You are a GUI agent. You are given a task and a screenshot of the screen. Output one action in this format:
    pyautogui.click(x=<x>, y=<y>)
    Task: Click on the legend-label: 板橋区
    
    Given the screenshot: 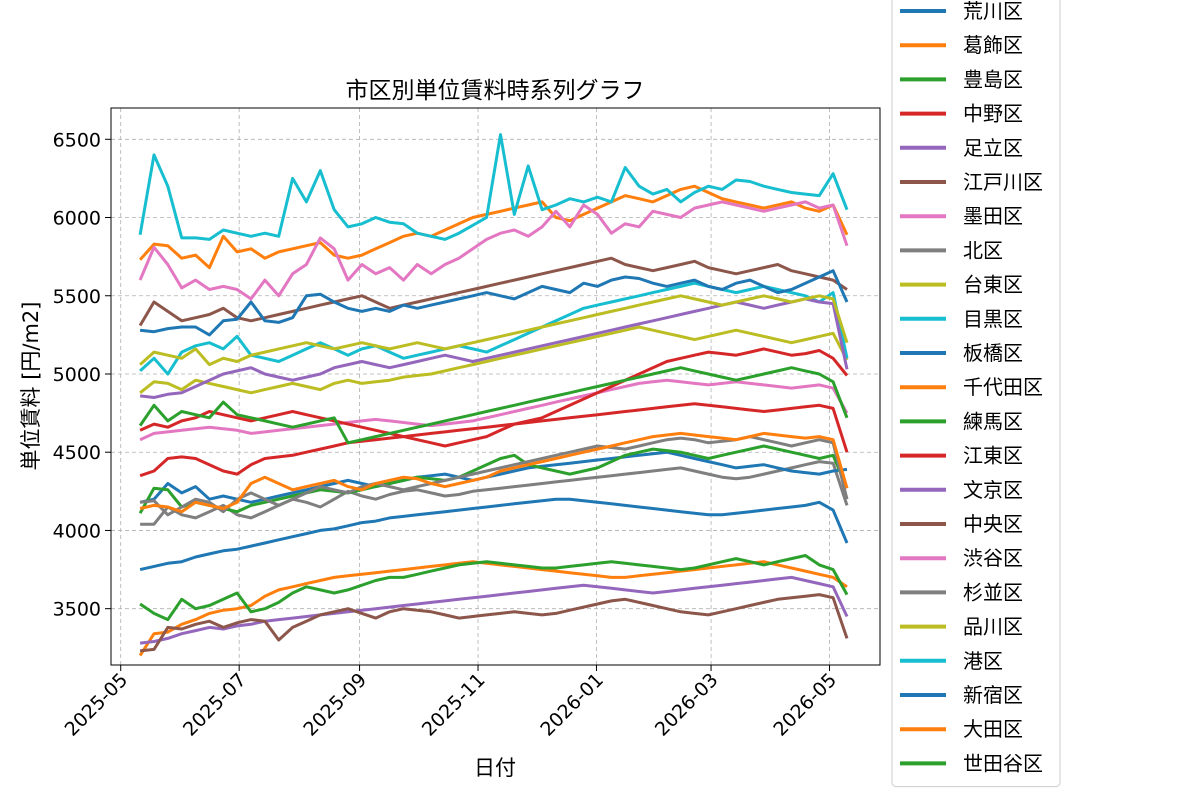 What is the action you would take?
    pyautogui.click(x=993, y=353)
    